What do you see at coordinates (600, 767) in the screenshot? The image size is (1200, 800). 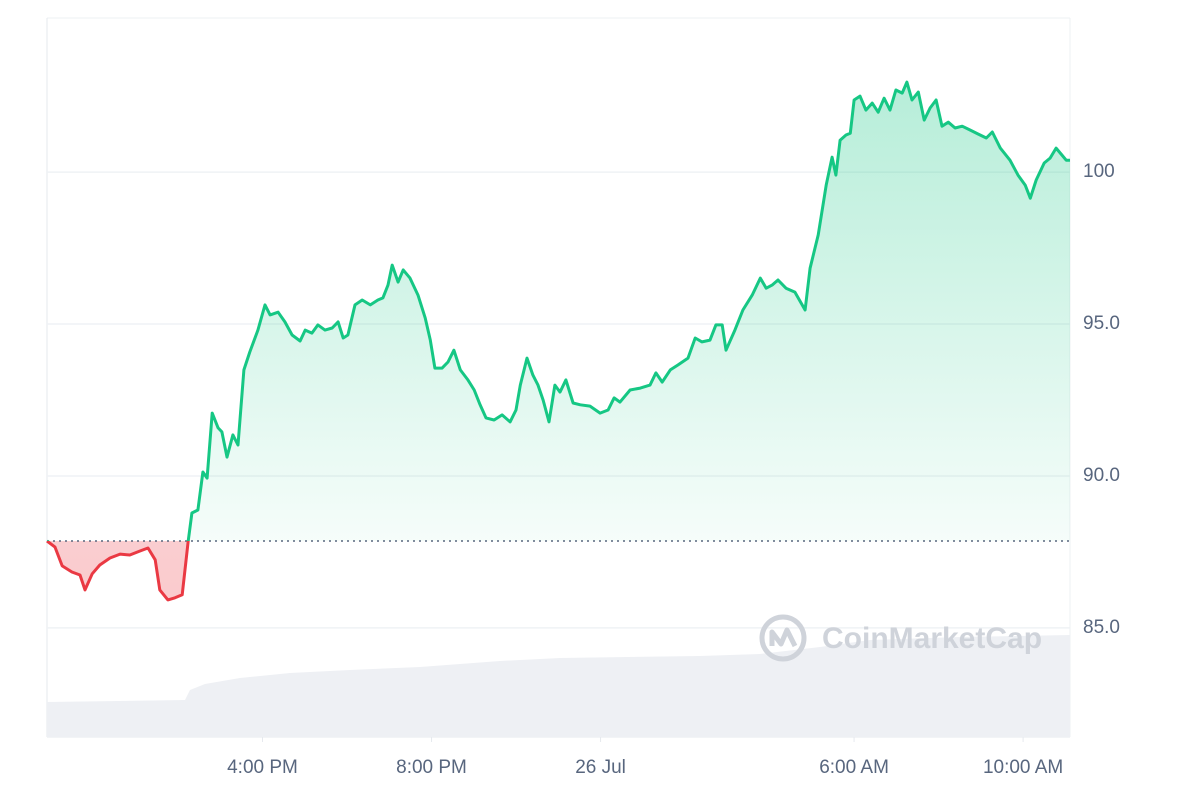 I see `x-tick-label: 26 Jul` at bounding box center [600, 767].